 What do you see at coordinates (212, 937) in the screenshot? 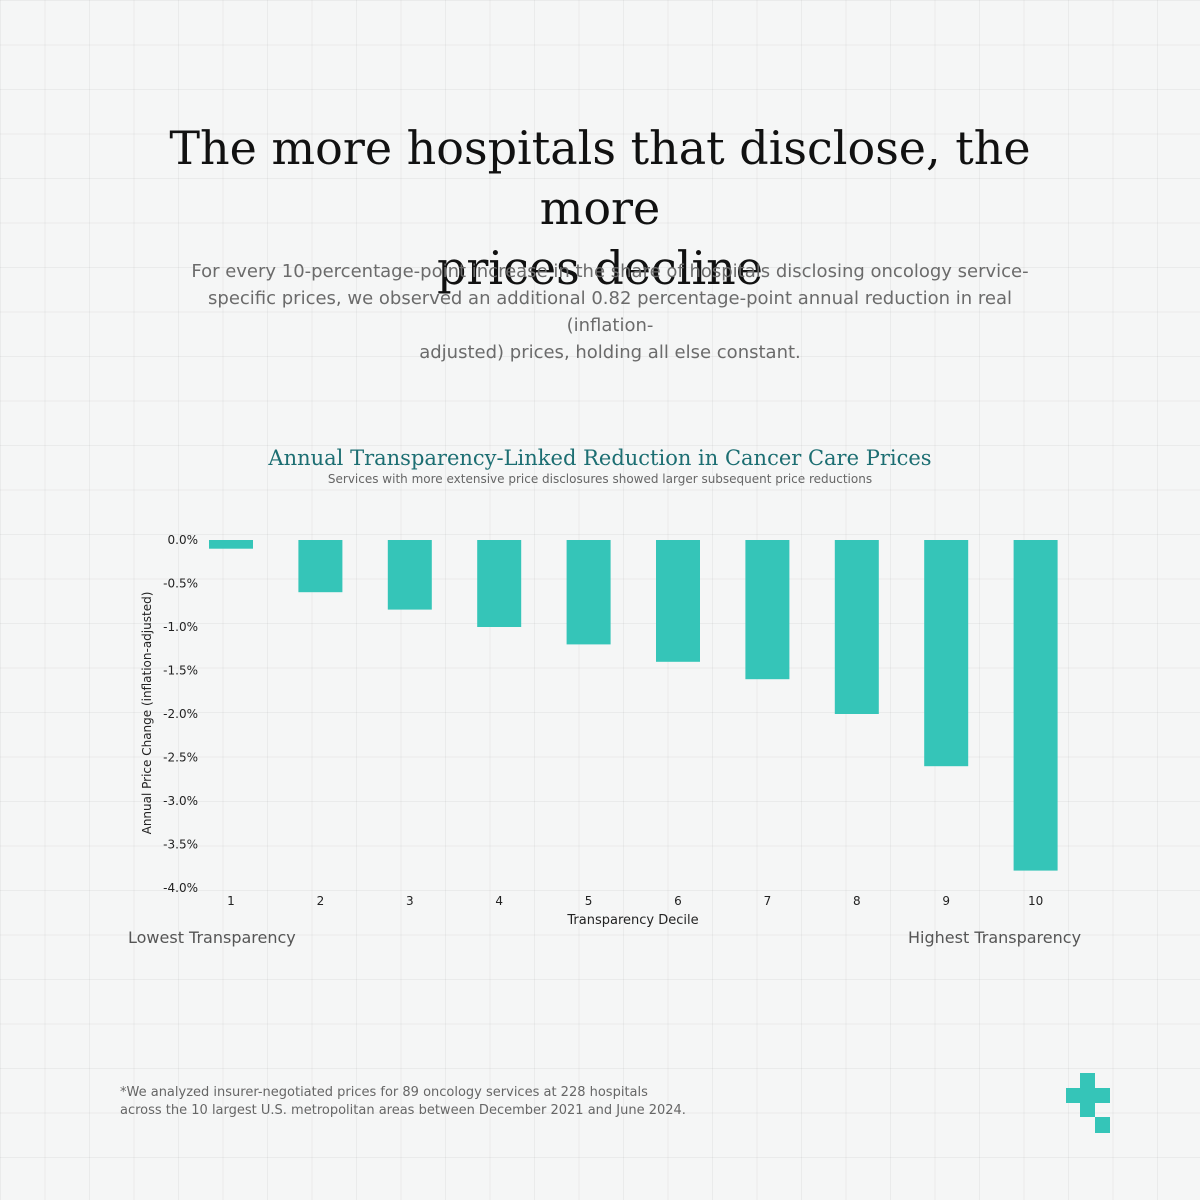
I see `lowest-transparency-label: Lowest Transparency` at bounding box center [212, 937].